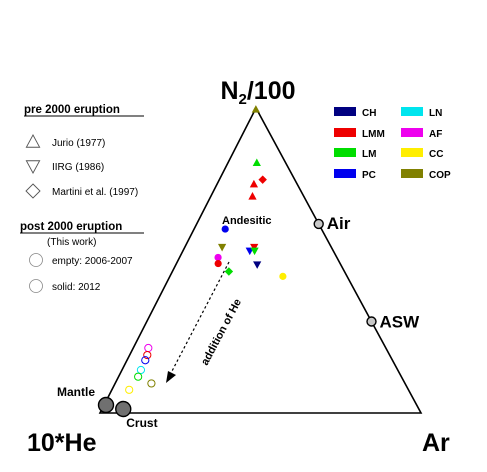 This screenshot has width=487, height=472. What do you see at coordinates (400, 322) in the screenshot?
I see `ref-label-asw: ASW` at bounding box center [400, 322].